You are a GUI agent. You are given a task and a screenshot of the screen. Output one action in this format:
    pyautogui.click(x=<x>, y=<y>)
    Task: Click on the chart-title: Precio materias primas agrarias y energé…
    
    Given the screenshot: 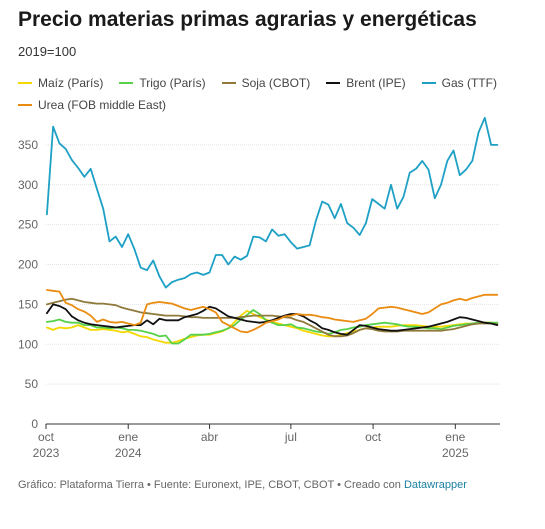 What is the action you would take?
    pyautogui.click(x=247, y=19)
    